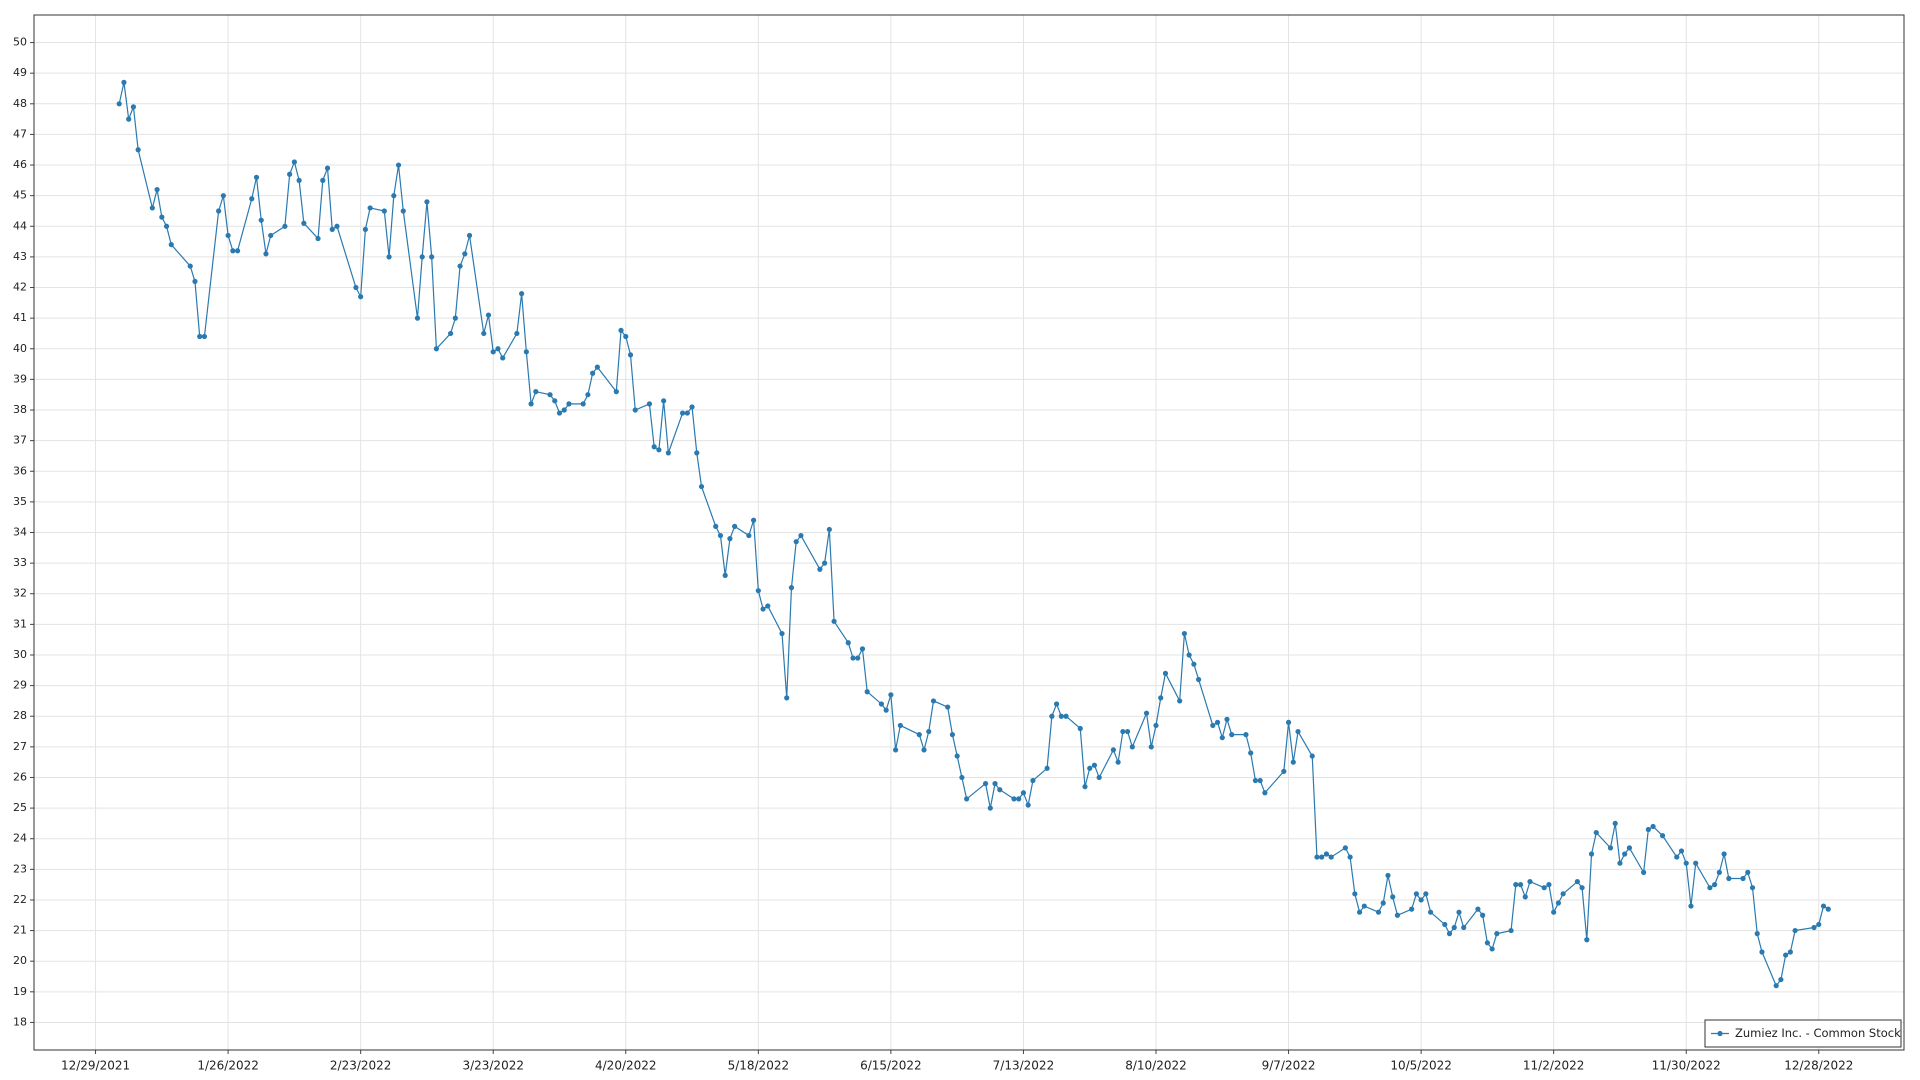 This screenshot has height=1080, width=1920. What do you see at coordinates (20, 868) in the screenshot?
I see `y-tick-label: 23` at bounding box center [20, 868].